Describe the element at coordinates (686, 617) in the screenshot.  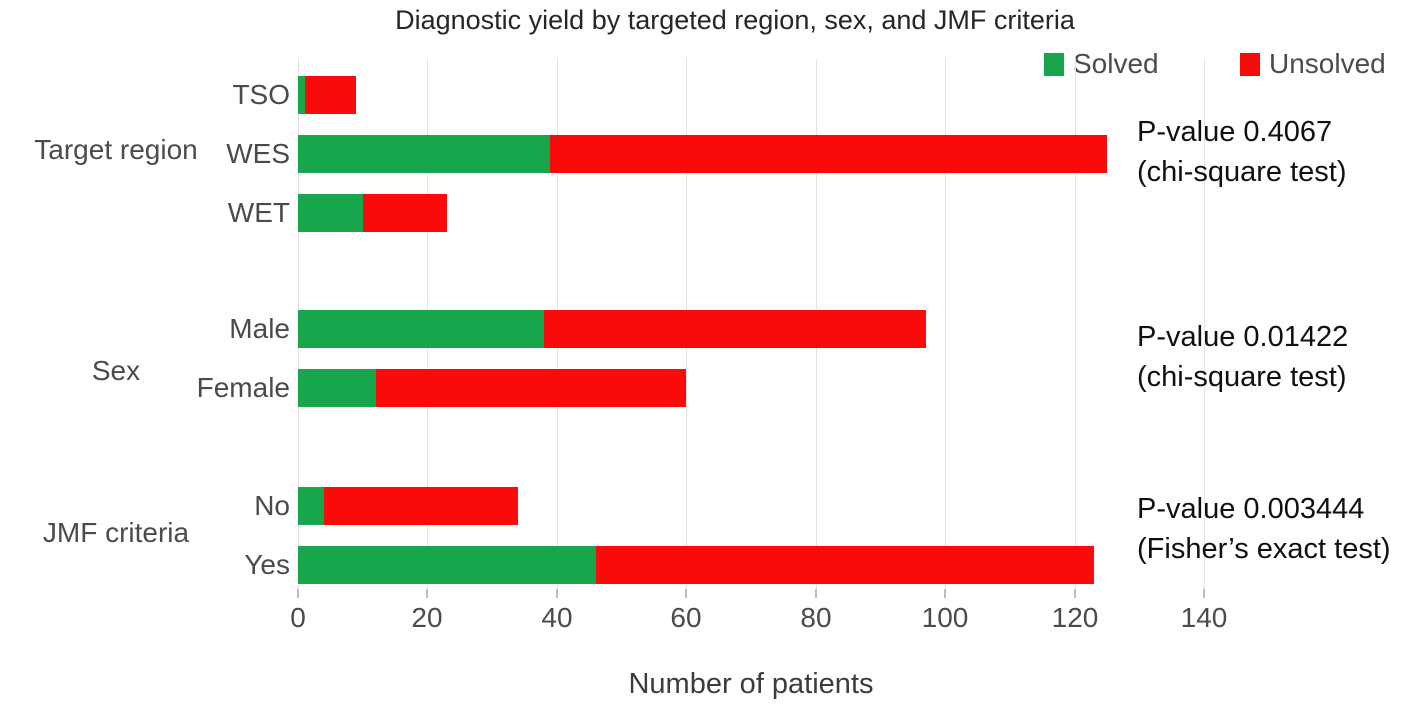
I see `x-tick-label-60: 60` at that location.